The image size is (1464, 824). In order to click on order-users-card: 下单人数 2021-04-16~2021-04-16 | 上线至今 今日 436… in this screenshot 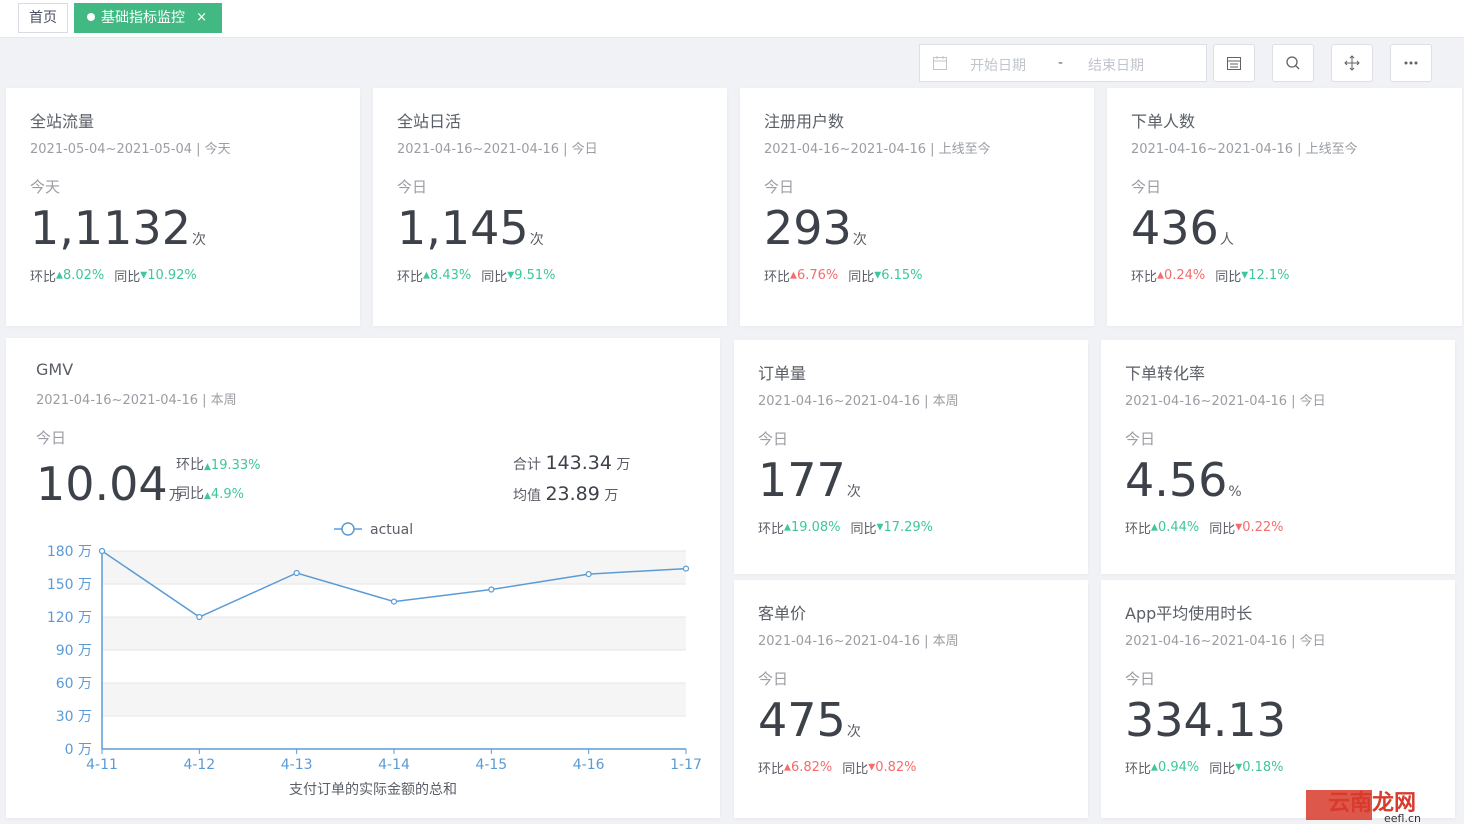, I will do `click(1284, 207)`.